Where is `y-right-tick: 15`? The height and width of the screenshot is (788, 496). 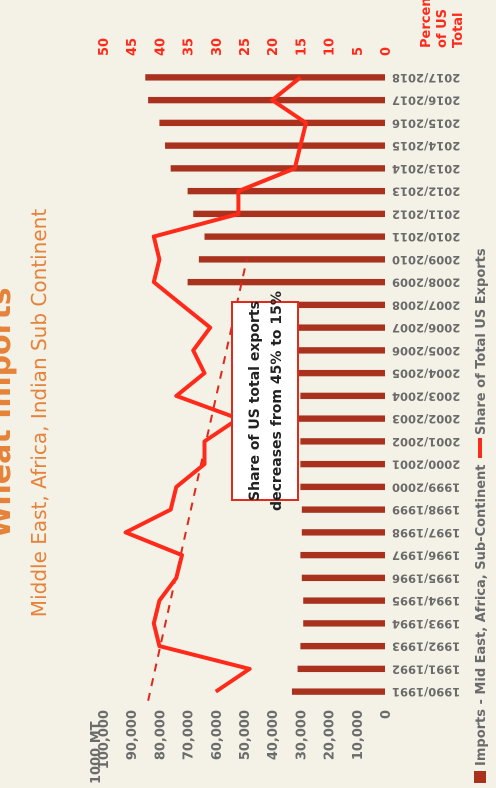 y-right-tick: 15 is located at coordinates (301, 47).